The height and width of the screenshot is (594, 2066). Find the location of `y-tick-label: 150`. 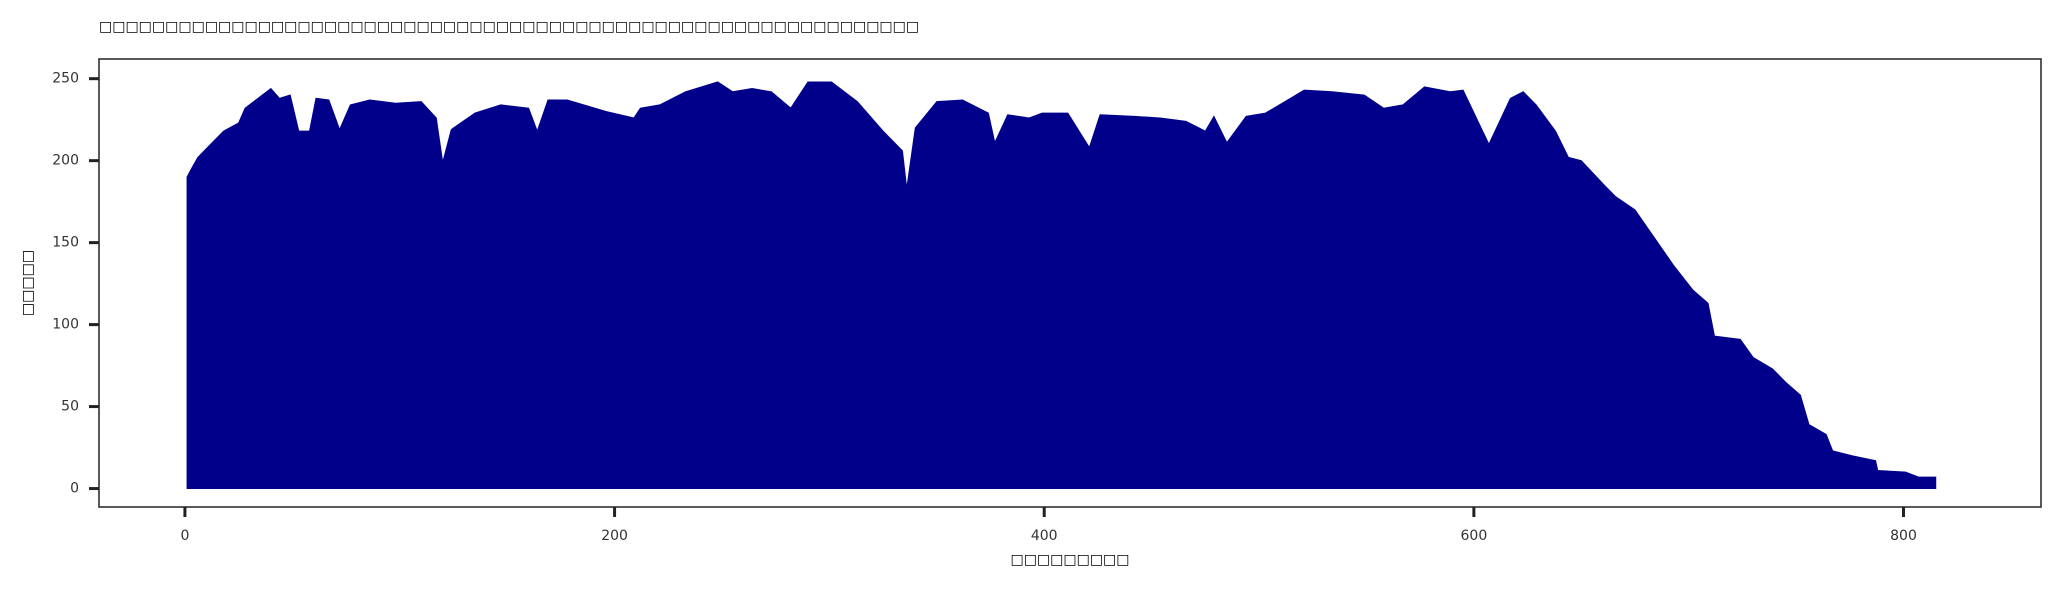

y-tick-label: 150 is located at coordinates (65, 243).